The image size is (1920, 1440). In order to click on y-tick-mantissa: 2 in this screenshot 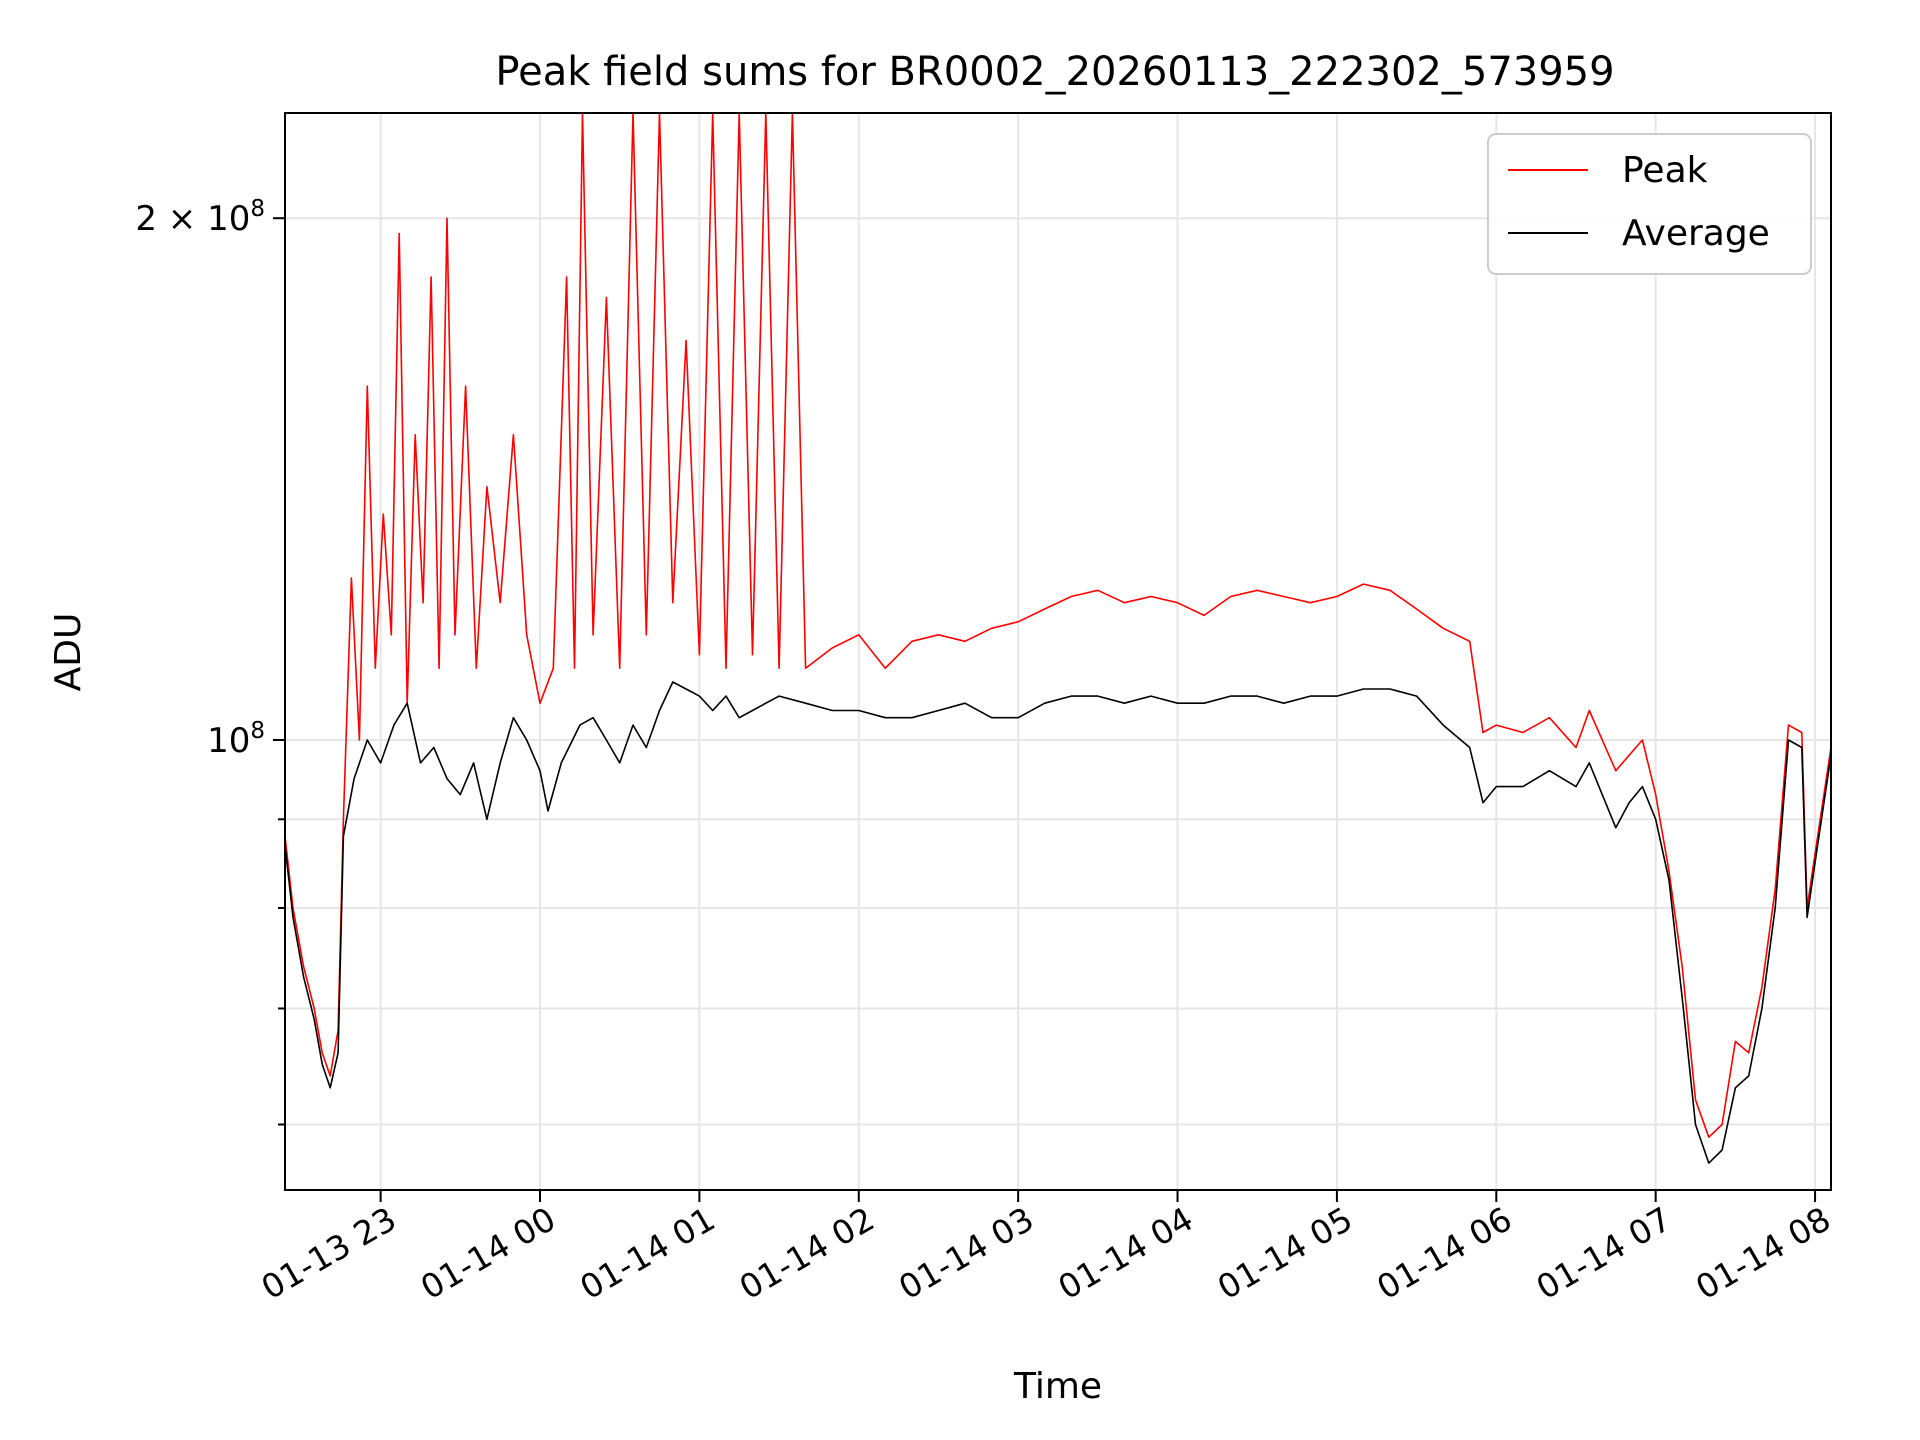, I will do `click(146, 219)`.